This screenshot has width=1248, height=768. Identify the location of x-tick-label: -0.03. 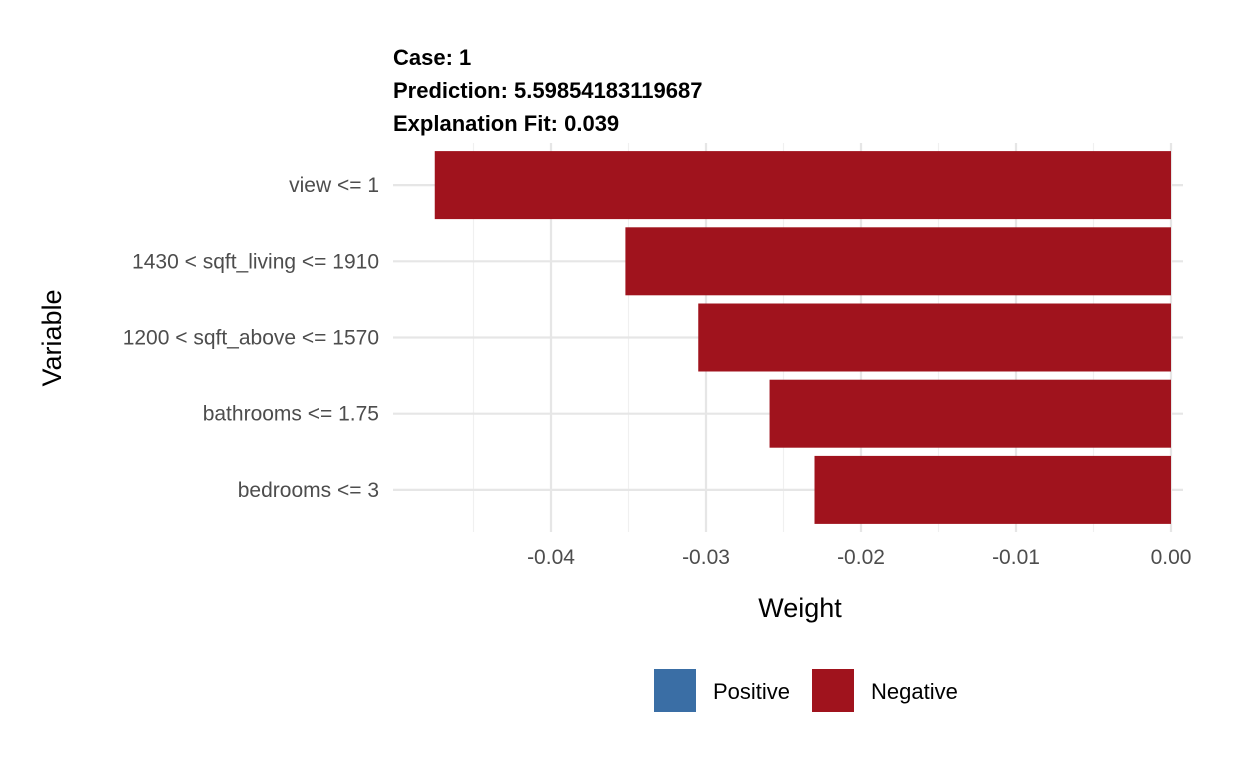
(706, 557).